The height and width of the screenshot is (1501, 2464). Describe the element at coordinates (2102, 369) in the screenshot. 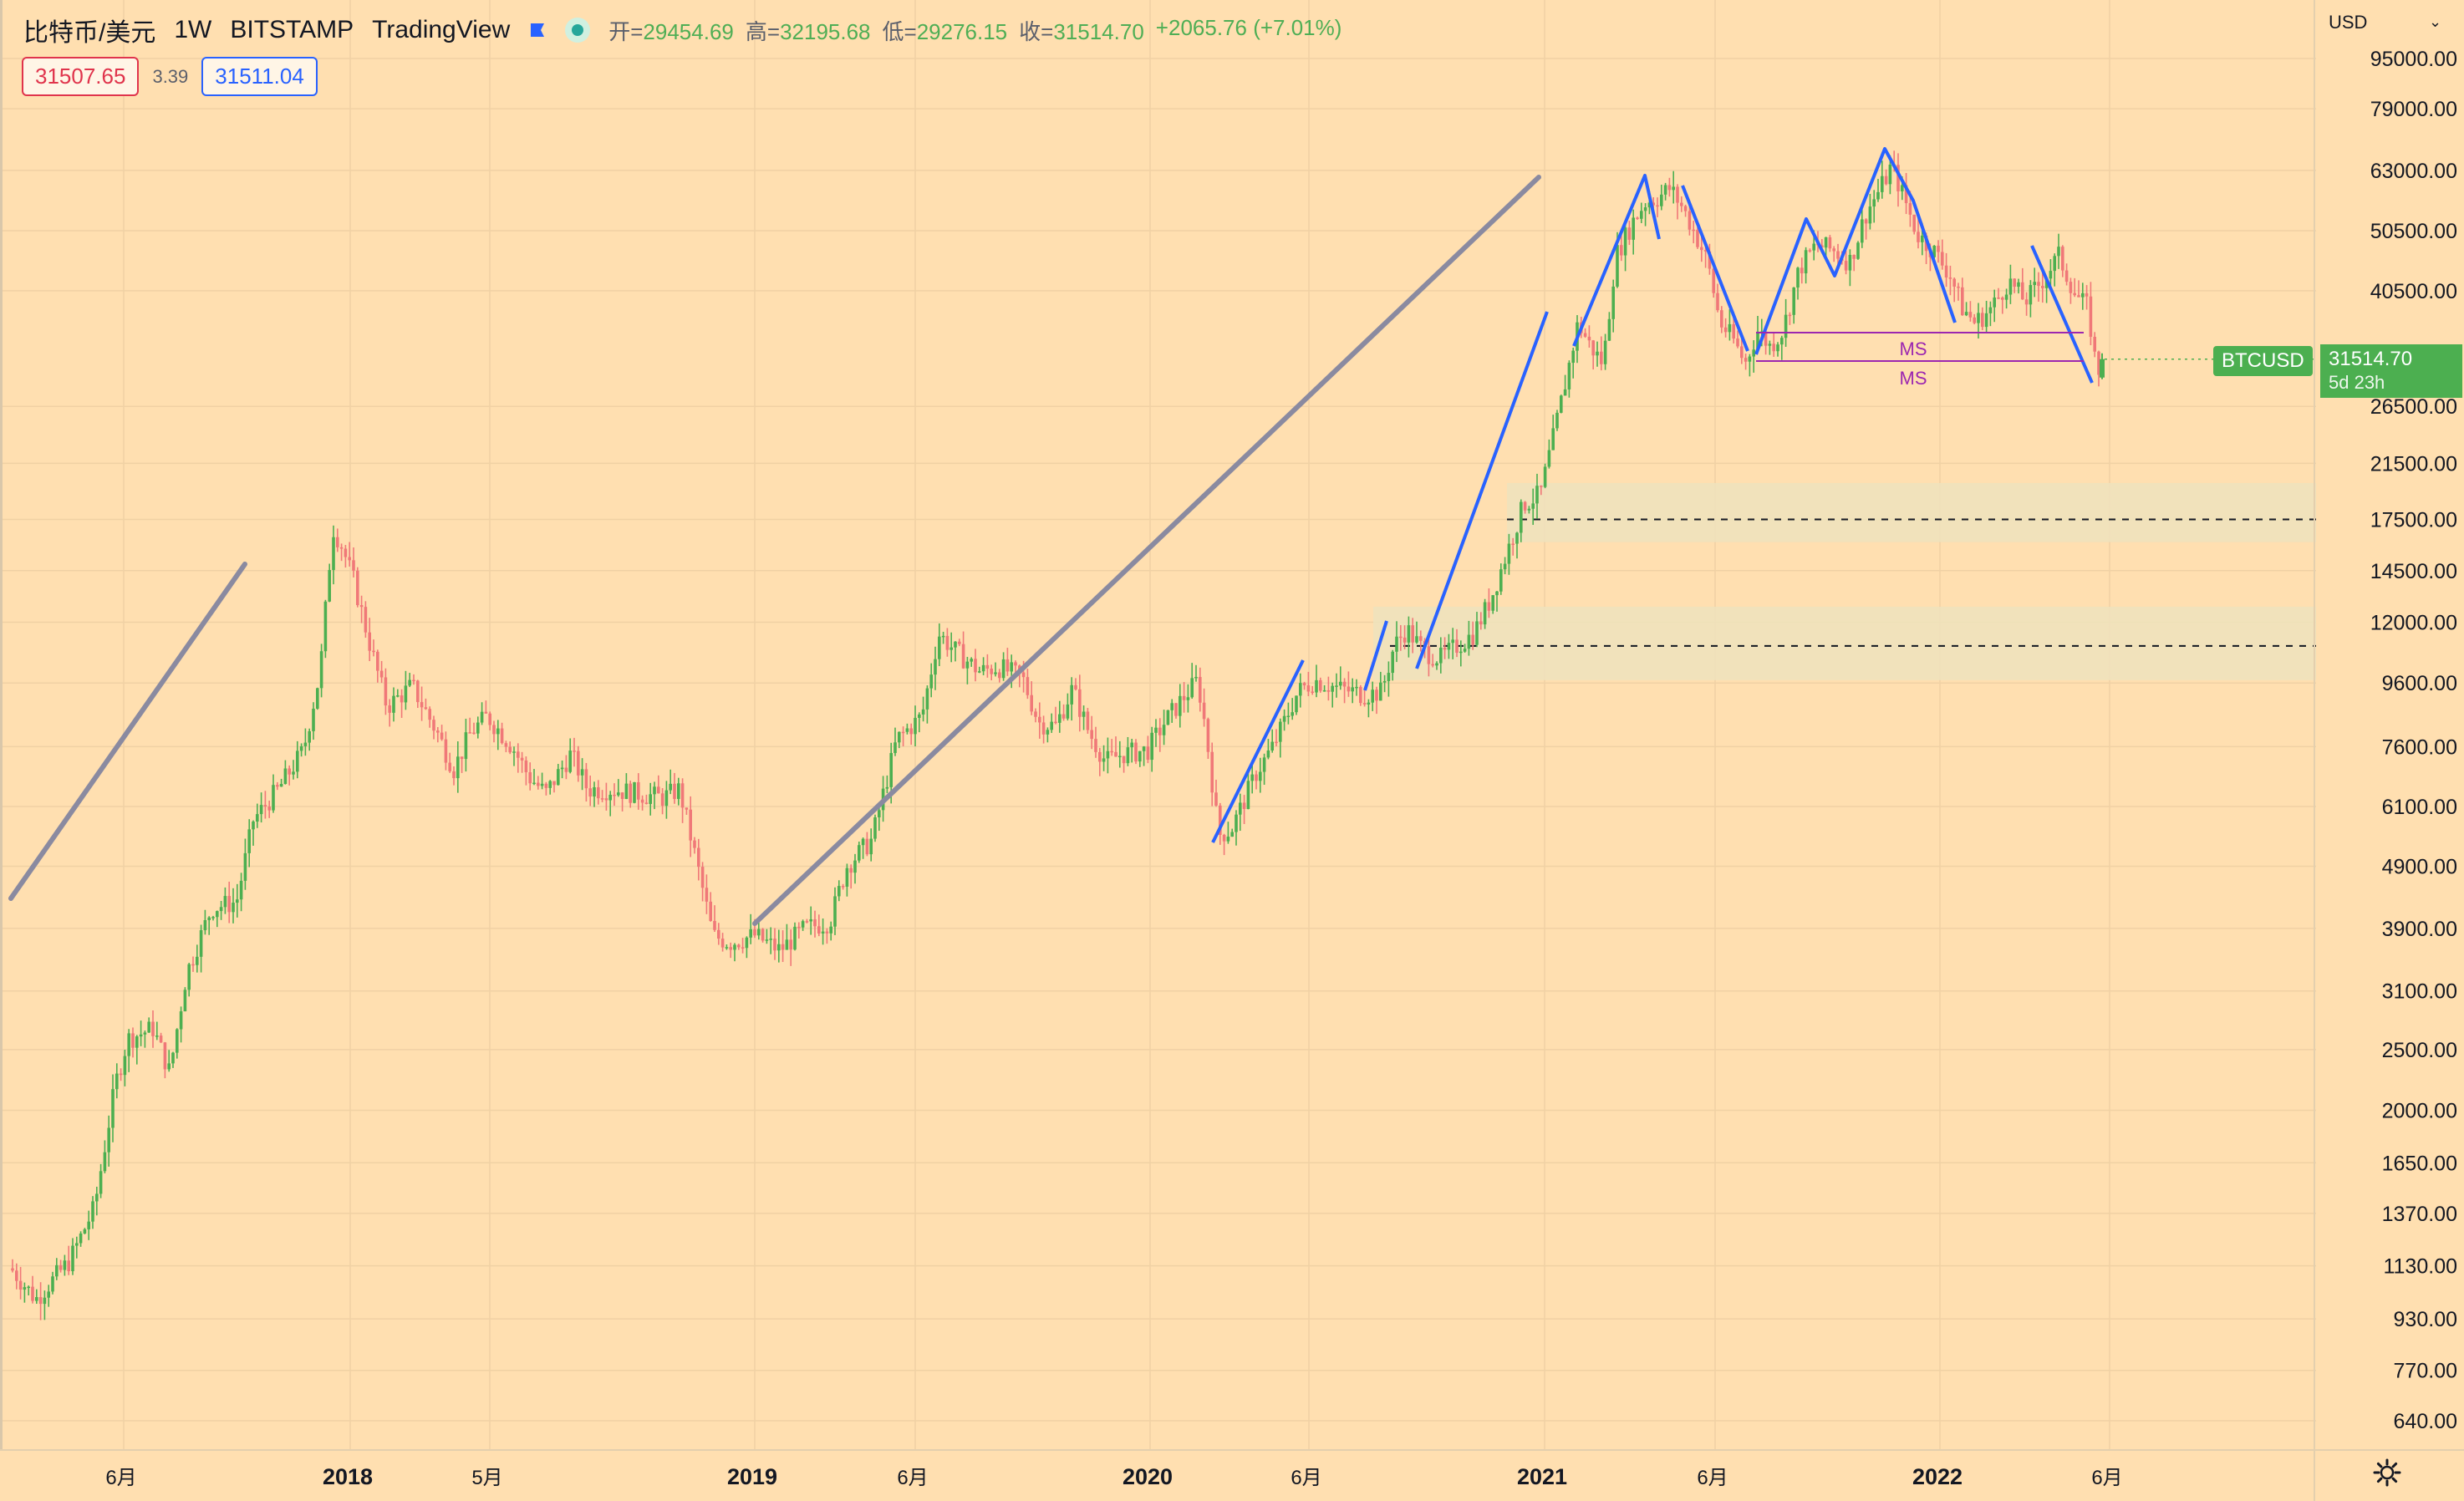

I see `candle-body-current` at that location.